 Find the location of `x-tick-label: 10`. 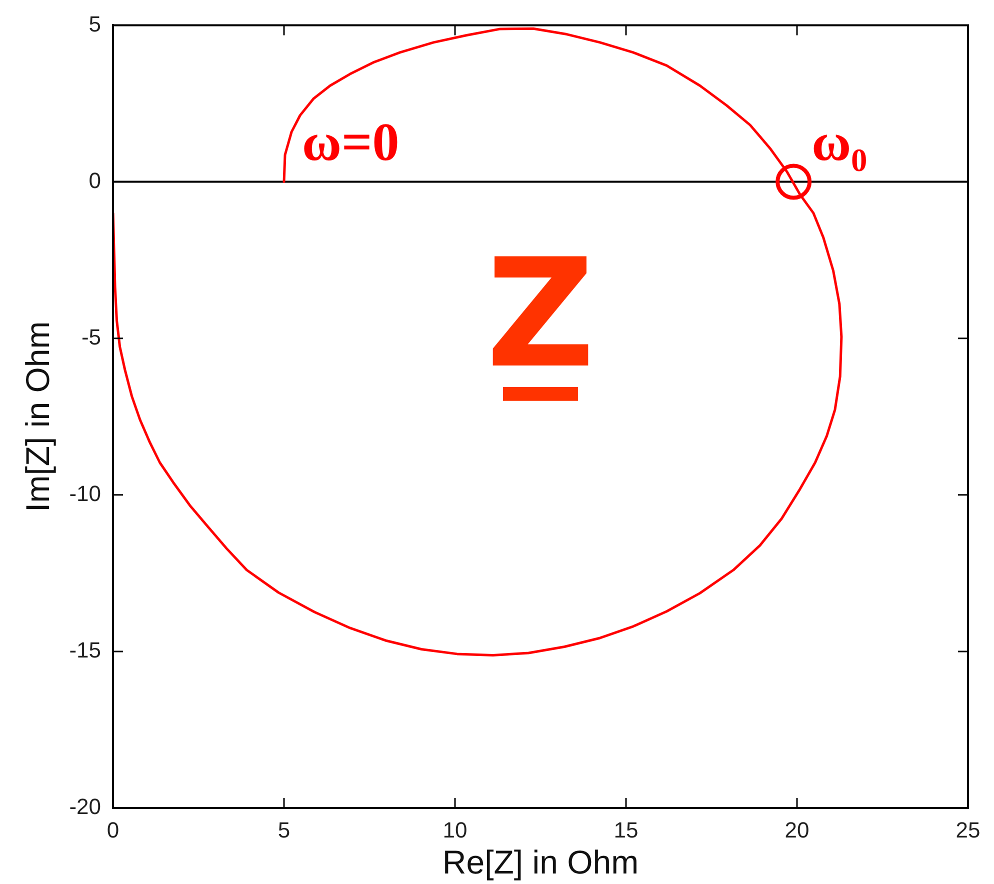

x-tick-label: 10 is located at coordinates (455, 829).